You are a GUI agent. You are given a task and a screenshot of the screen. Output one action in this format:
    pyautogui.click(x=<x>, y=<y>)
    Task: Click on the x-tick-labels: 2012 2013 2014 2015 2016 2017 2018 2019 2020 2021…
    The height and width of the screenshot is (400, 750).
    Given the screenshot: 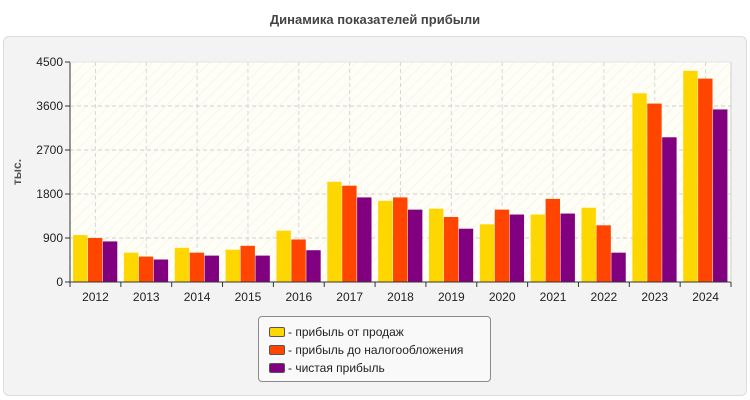 What is the action you would take?
    pyautogui.click(x=400, y=297)
    